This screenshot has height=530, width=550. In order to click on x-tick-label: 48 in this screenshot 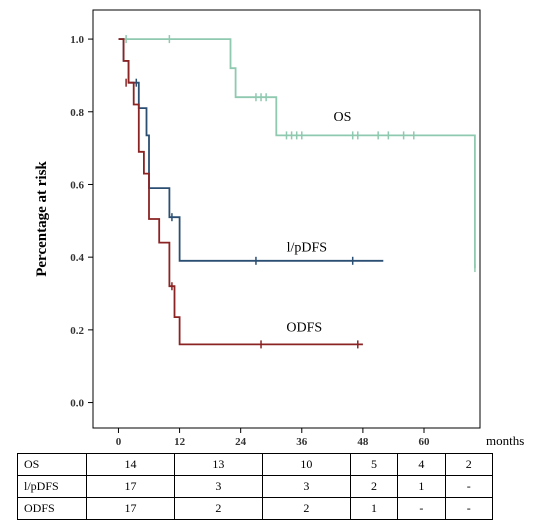, I will do `click(363, 442)`.